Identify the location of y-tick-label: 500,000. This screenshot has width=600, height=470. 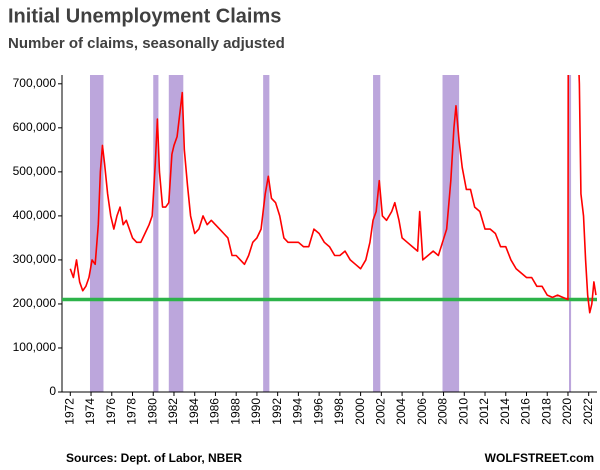
(35, 171).